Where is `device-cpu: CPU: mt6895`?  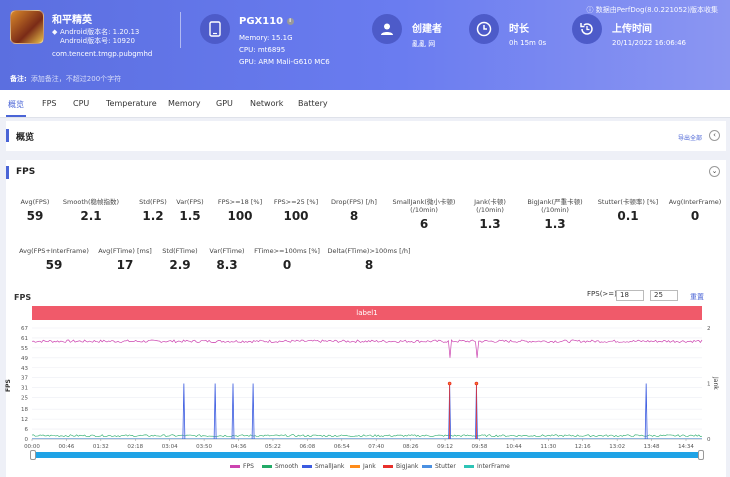 device-cpu: CPU: mt6895 is located at coordinates (262, 50).